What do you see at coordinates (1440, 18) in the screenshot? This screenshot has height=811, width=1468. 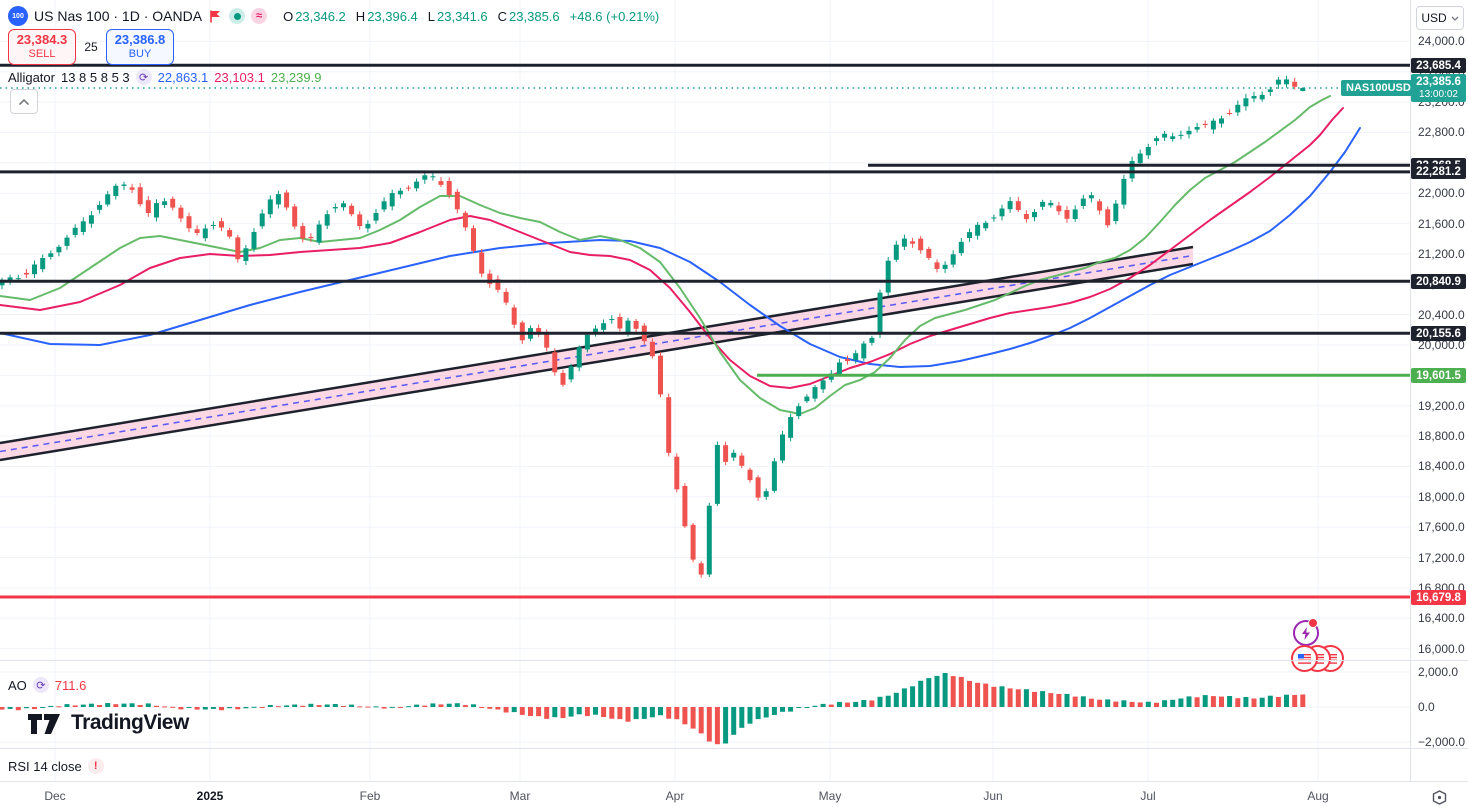 I see `currency-dropdown: USD` at bounding box center [1440, 18].